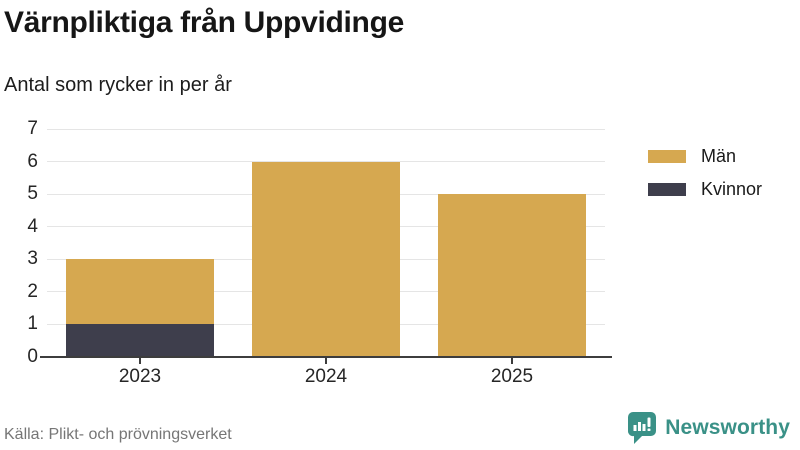  What do you see at coordinates (326, 129) in the screenshot?
I see `gridline` at bounding box center [326, 129].